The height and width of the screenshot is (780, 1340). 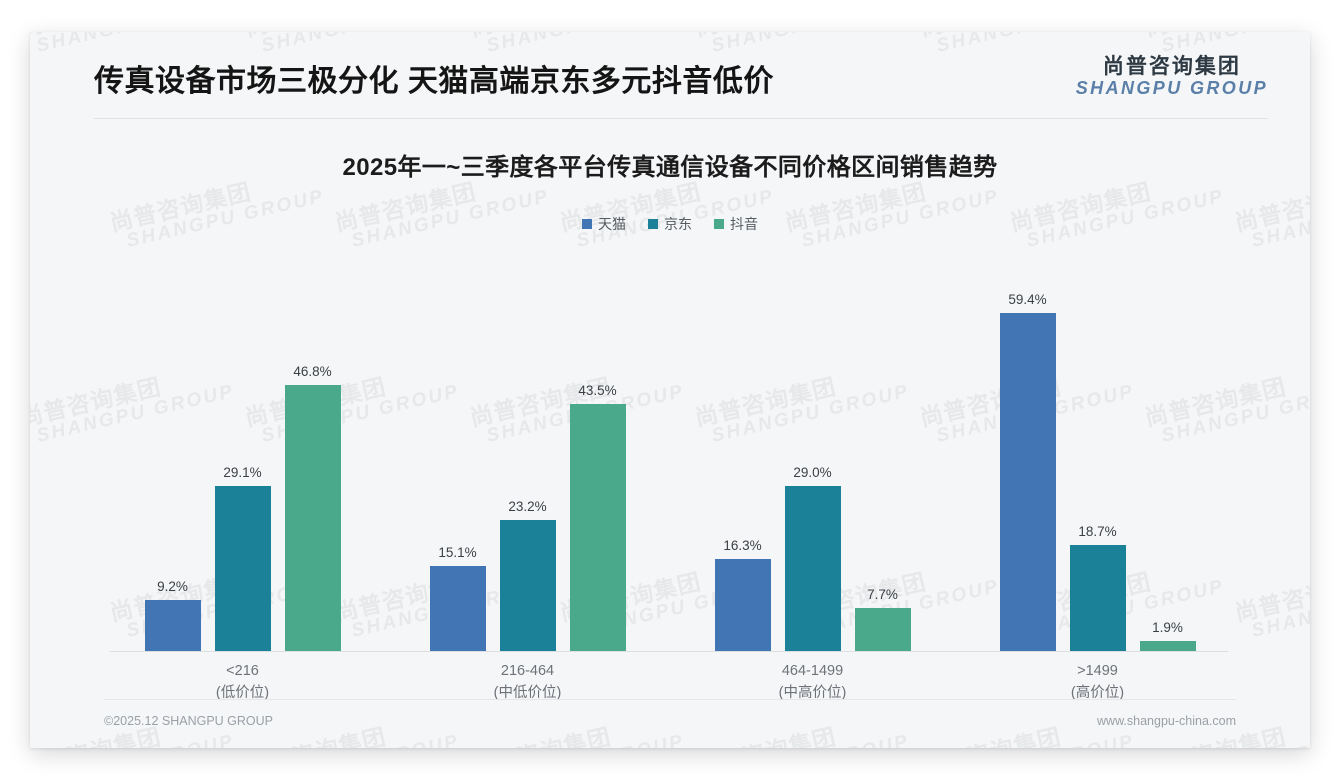 I want to click on legend-item-1: 天猫, so click(x=604, y=224).